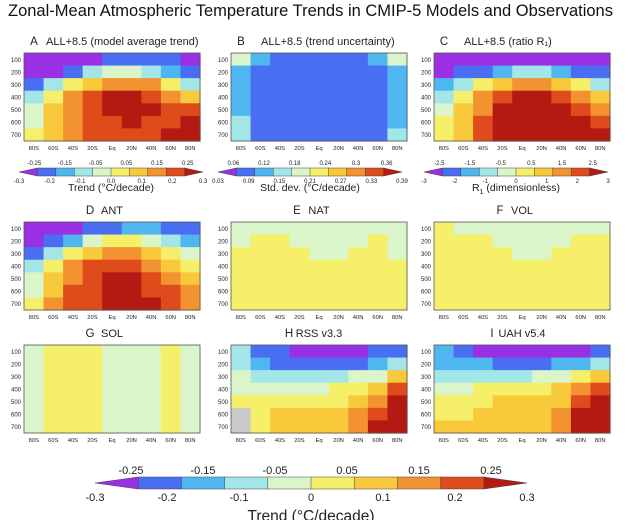 The height and width of the screenshot is (520, 634). I want to click on x-tick-label: 80N, so click(190, 149).